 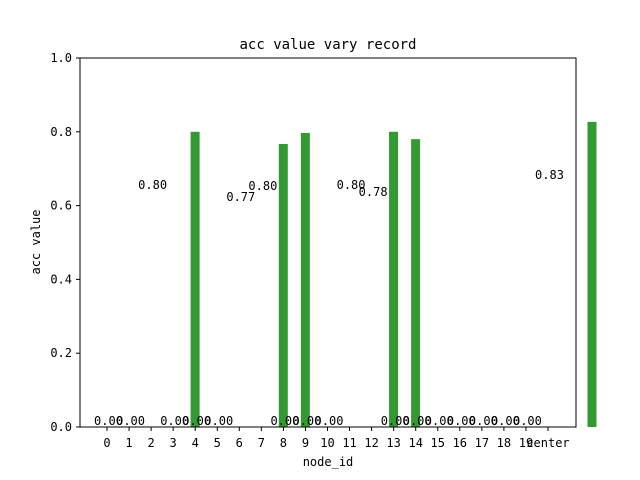 I want to click on y-tick-label-0.4: 0.4, so click(x=61, y=279).